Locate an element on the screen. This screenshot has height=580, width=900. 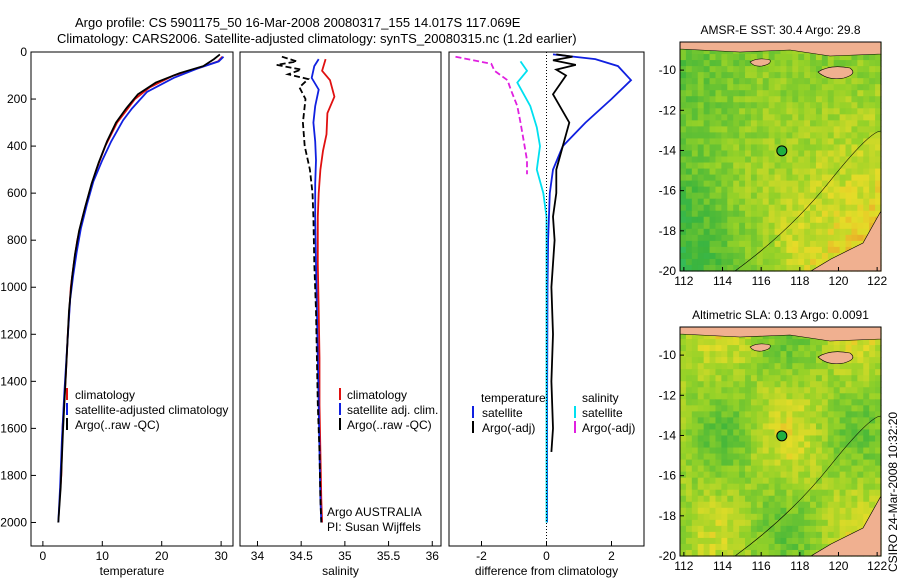
sla_map-ytick-label: -16 is located at coordinates (668, 476).